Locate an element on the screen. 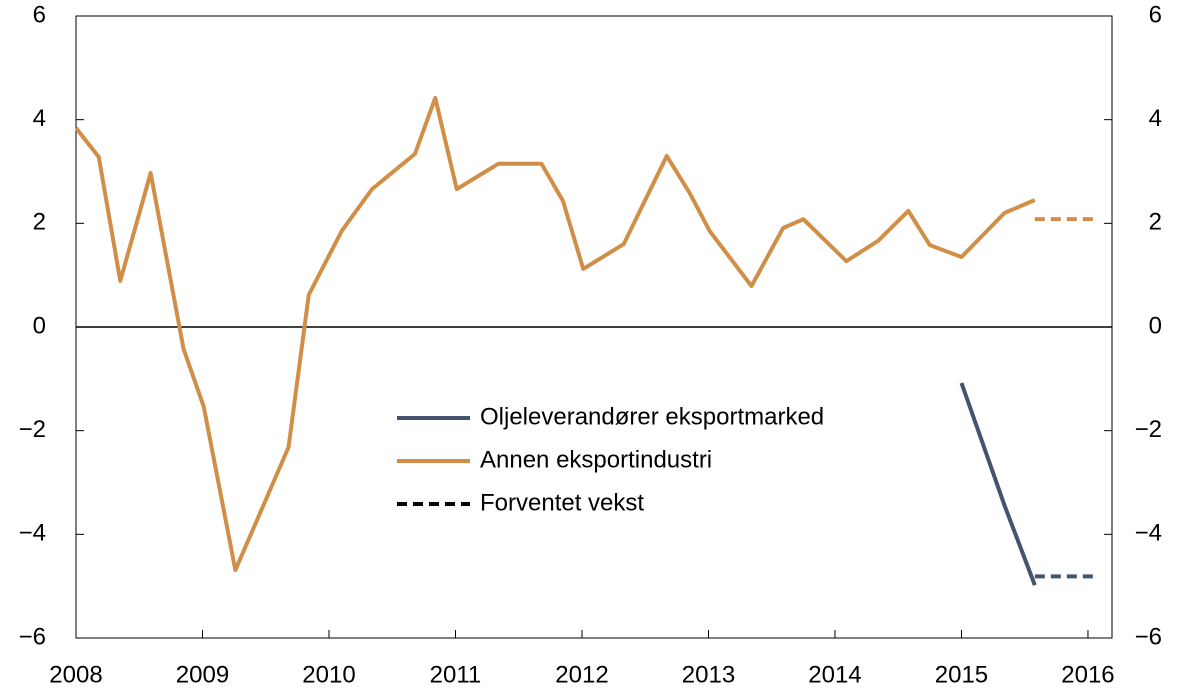  legend-label: Oljeleverandører eksportmarked is located at coordinates (652, 416).